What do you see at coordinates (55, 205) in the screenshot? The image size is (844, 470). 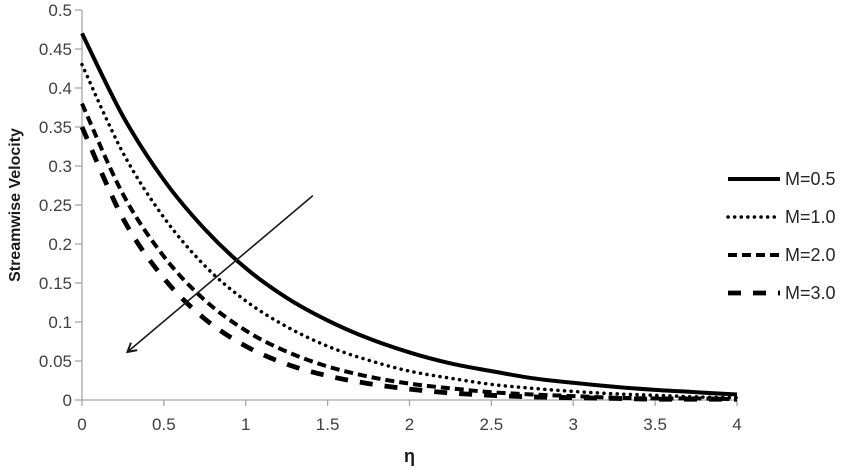 I see `y-tick-label: 0.25` at bounding box center [55, 205].